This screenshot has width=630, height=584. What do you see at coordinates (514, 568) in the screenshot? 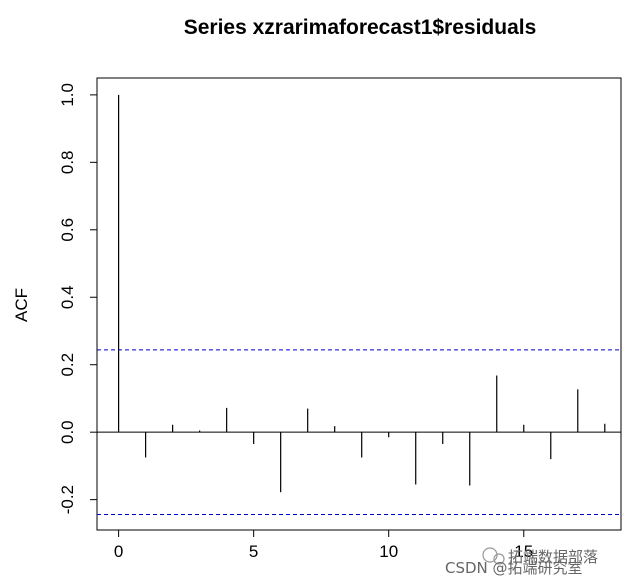
I see `watermark-line2: CSDN @拓端研究室` at bounding box center [514, 568].